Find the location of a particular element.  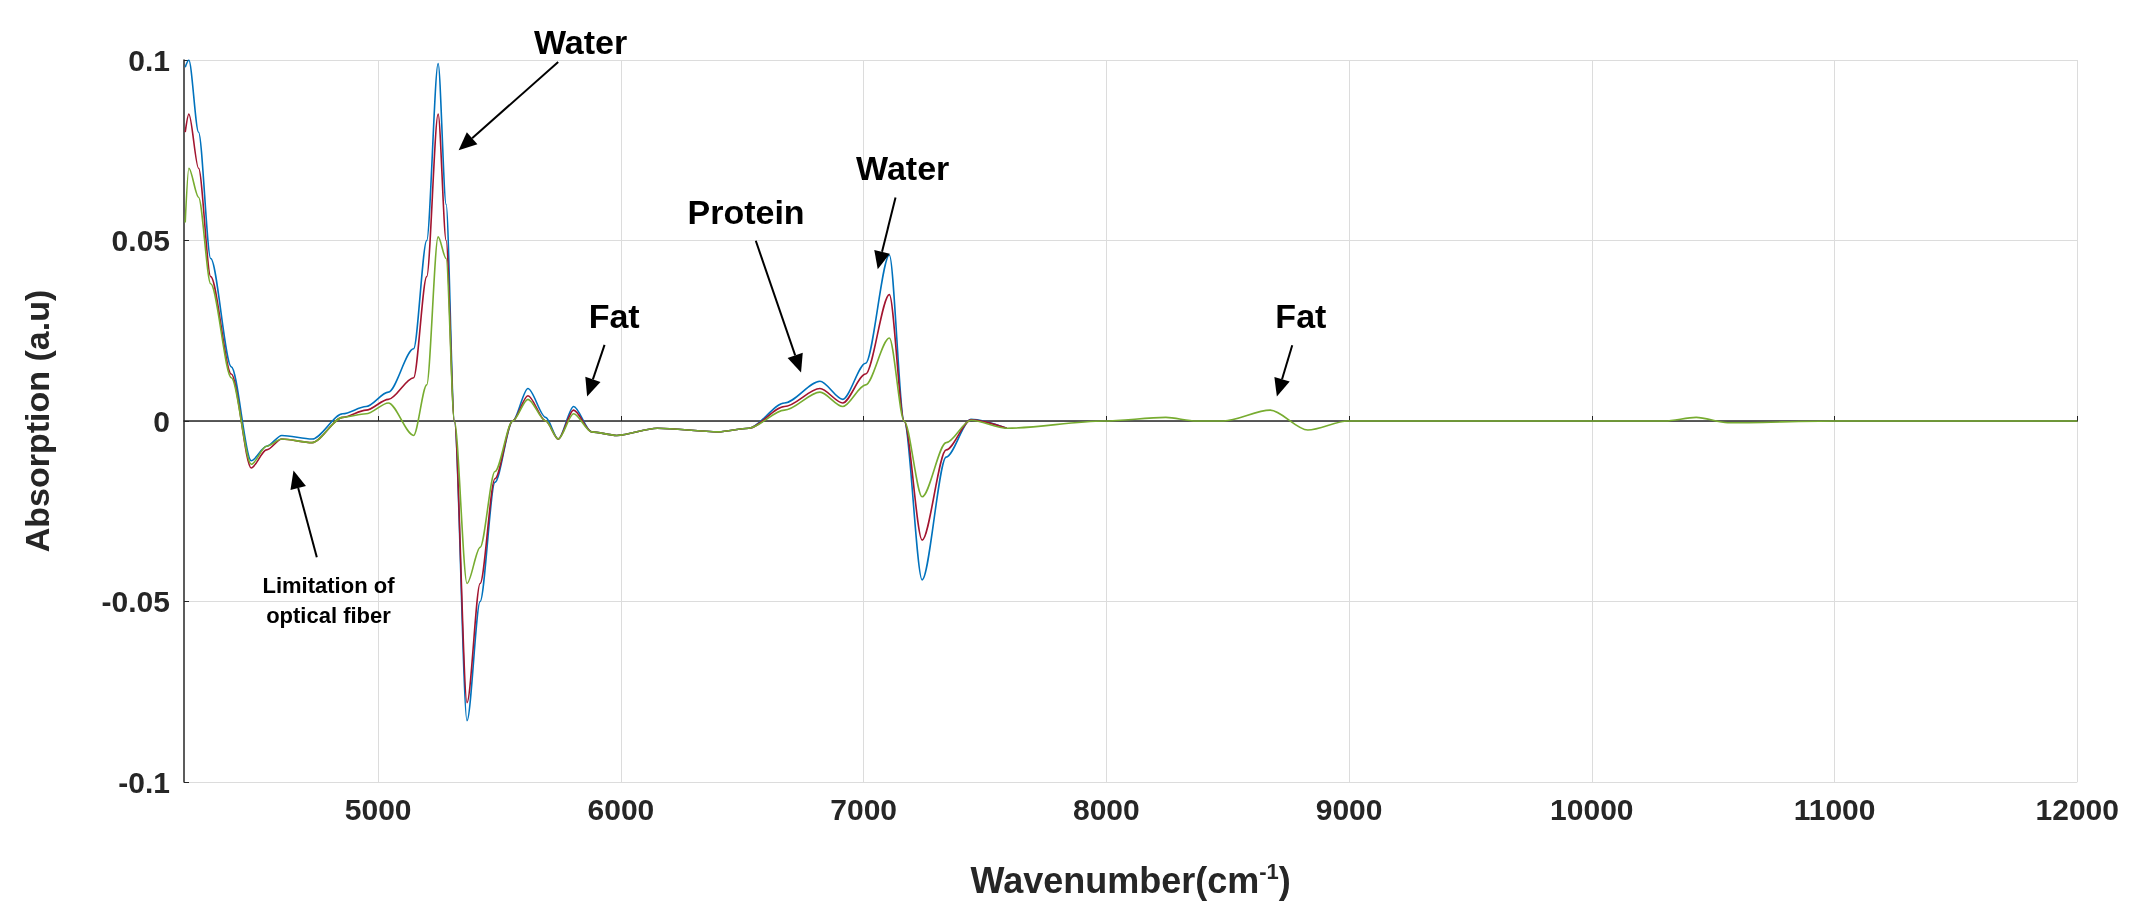

x-tick-label: 11000 is located at coordinates (1834, 809).